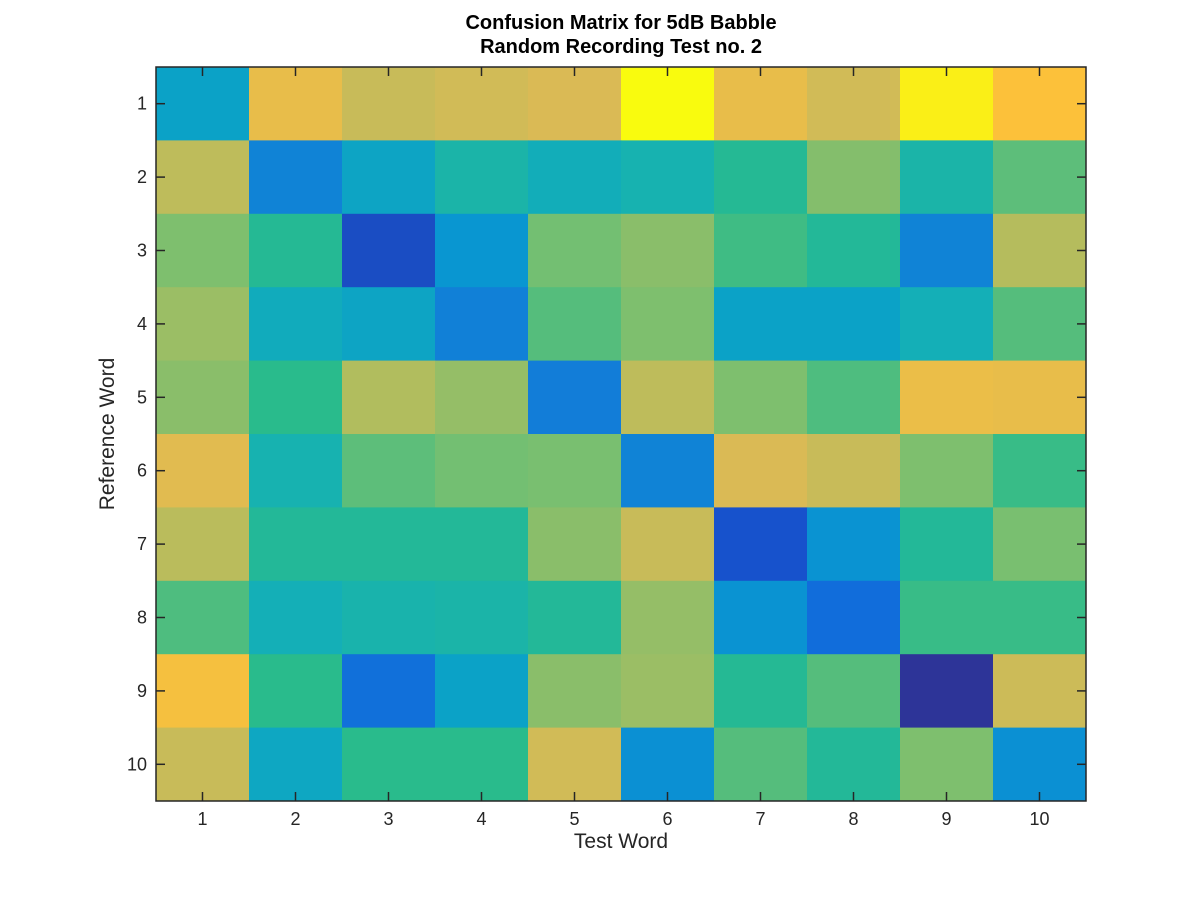  I want to click on heatmap-cell-r7-c5, so click(575, 544).